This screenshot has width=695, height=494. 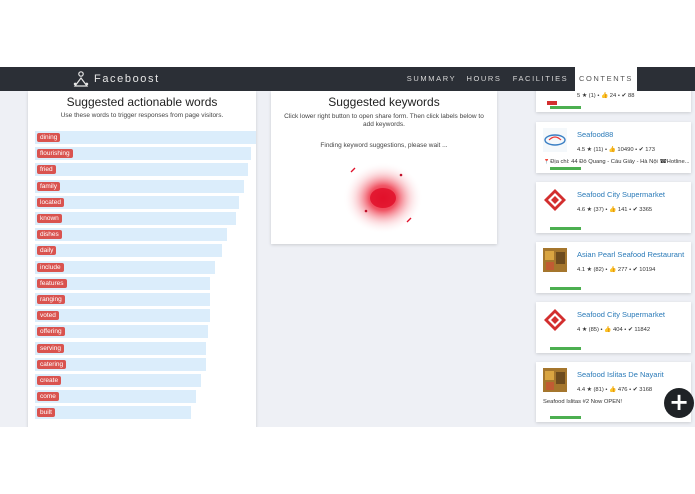 I want to click on place-stats: 4.1 ★ (82) • 👍 277 • ✔ 10194, so click(x=616, y=270).